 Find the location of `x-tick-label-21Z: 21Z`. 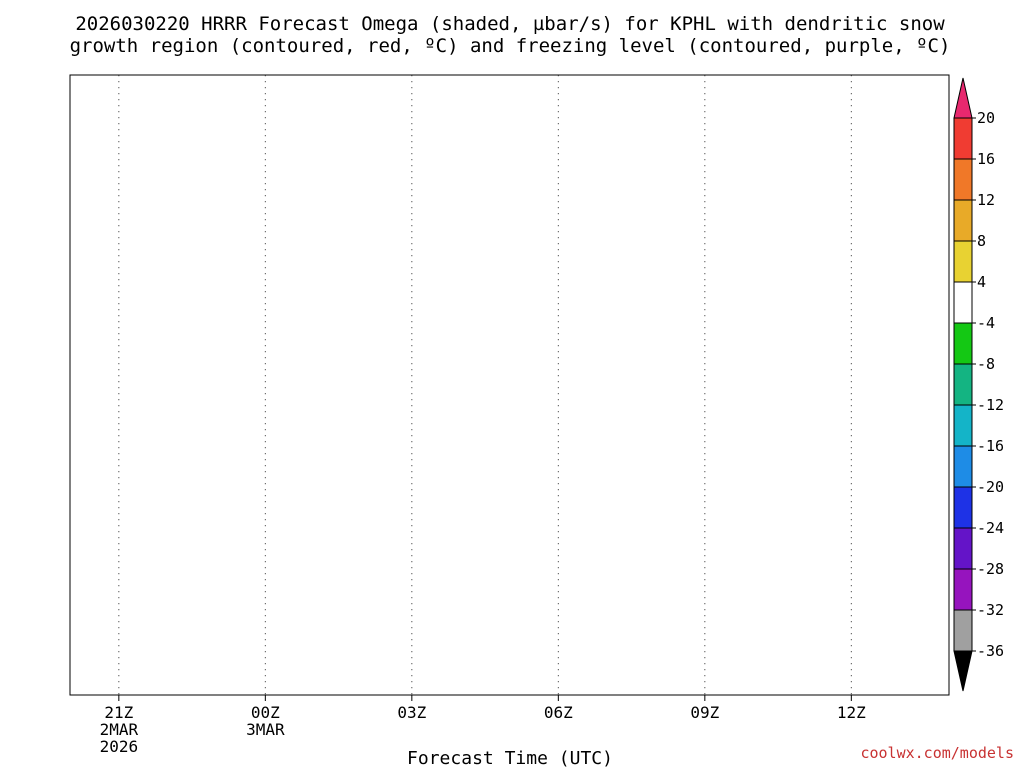

x-tick-label-21Z: 21Z is located at coordinates (118, 712).